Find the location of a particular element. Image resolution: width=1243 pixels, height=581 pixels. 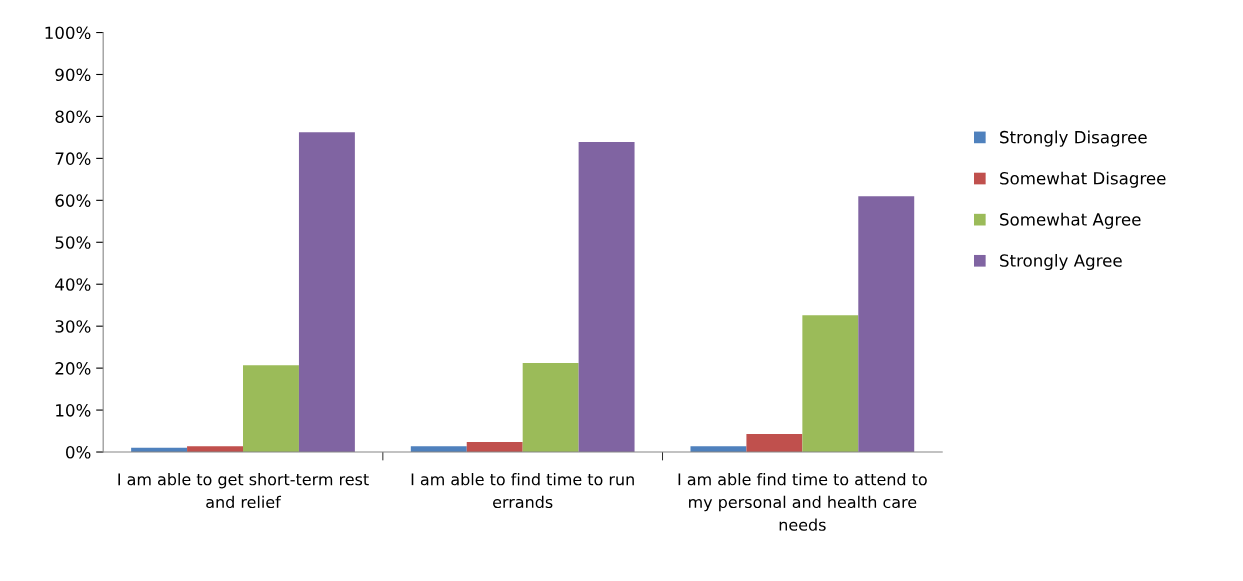

y-tick-label: 20% is located at coordinates (73, 368).